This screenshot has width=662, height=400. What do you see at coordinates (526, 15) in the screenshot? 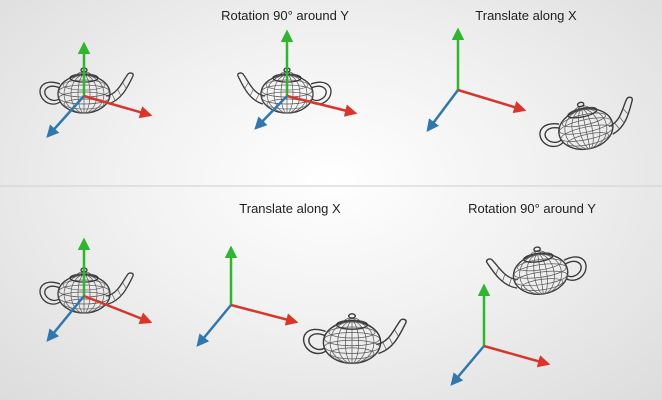
I see `caption-row1-translate: Translate along X` at bounding box center [526, 15].